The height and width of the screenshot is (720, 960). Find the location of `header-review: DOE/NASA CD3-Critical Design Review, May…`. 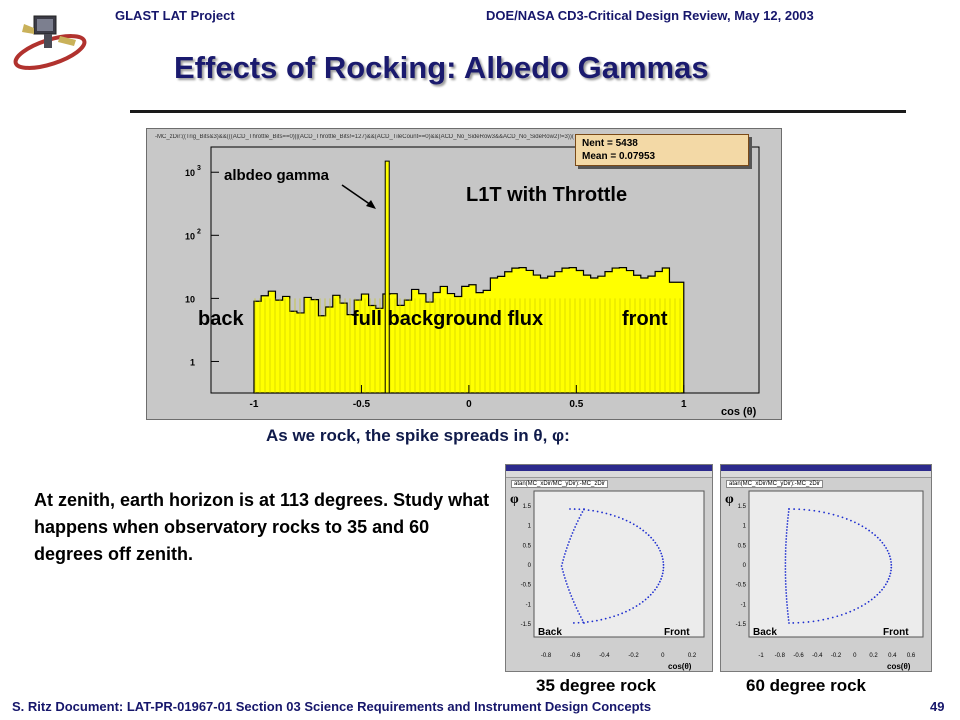

header-review: DOE/NASA CD3-Critical Design Review, May… is located at coordinates (650, 15).